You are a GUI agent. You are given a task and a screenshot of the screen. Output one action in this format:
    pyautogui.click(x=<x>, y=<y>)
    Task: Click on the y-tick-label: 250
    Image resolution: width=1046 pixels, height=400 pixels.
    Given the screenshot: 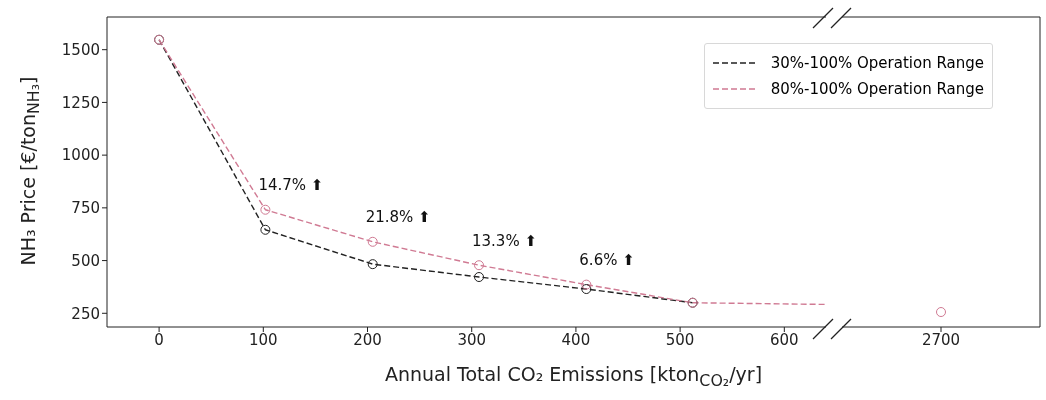 What is the action you would take?
    pyautogui.click(x=85, y=313)
    